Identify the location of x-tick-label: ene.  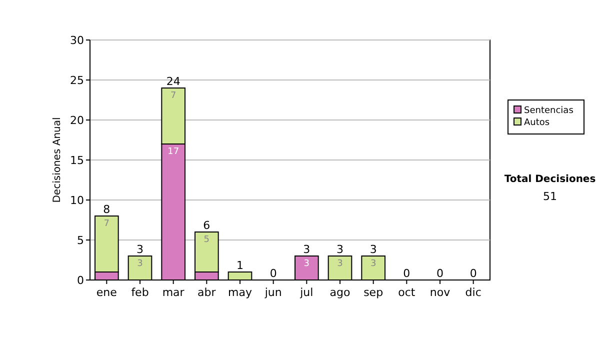
(107, 292).